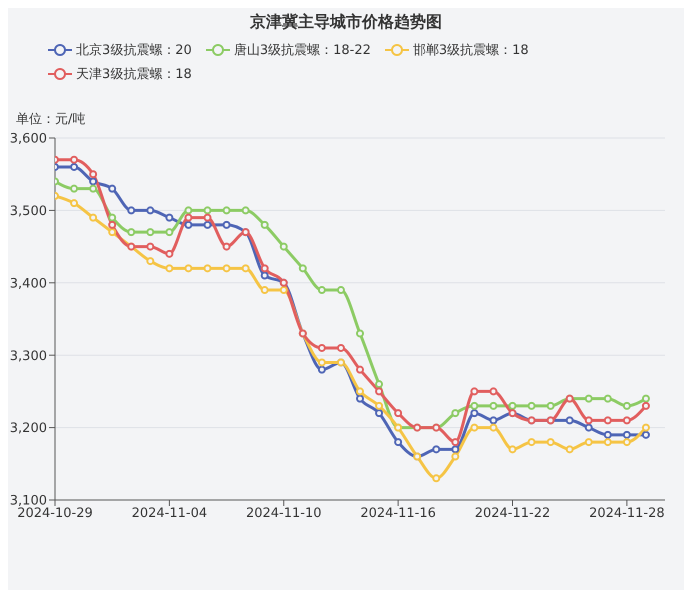 The image size is (692, 598). I want to click on y-tick-label: 3,100, so click(28, 501).